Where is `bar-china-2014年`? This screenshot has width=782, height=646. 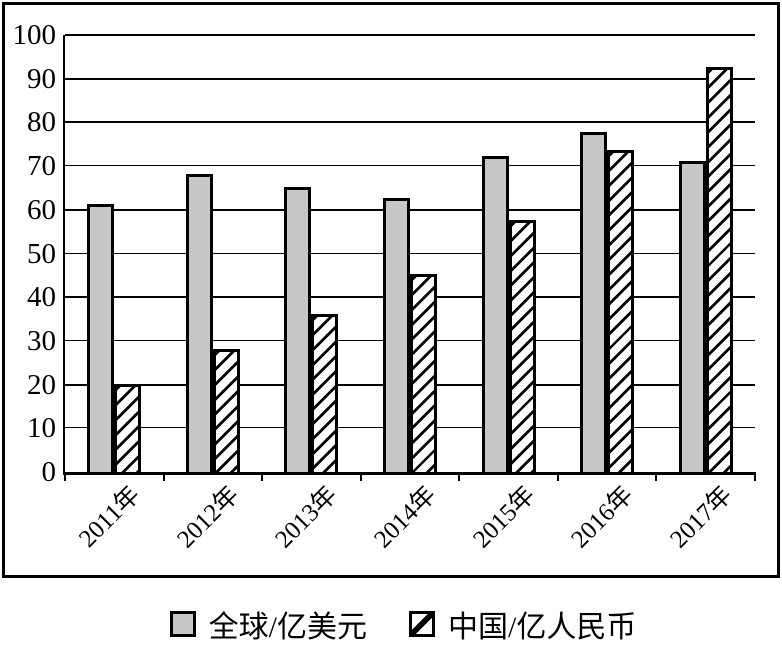
bar-china-2014年 is located at coordinates (423, 373).